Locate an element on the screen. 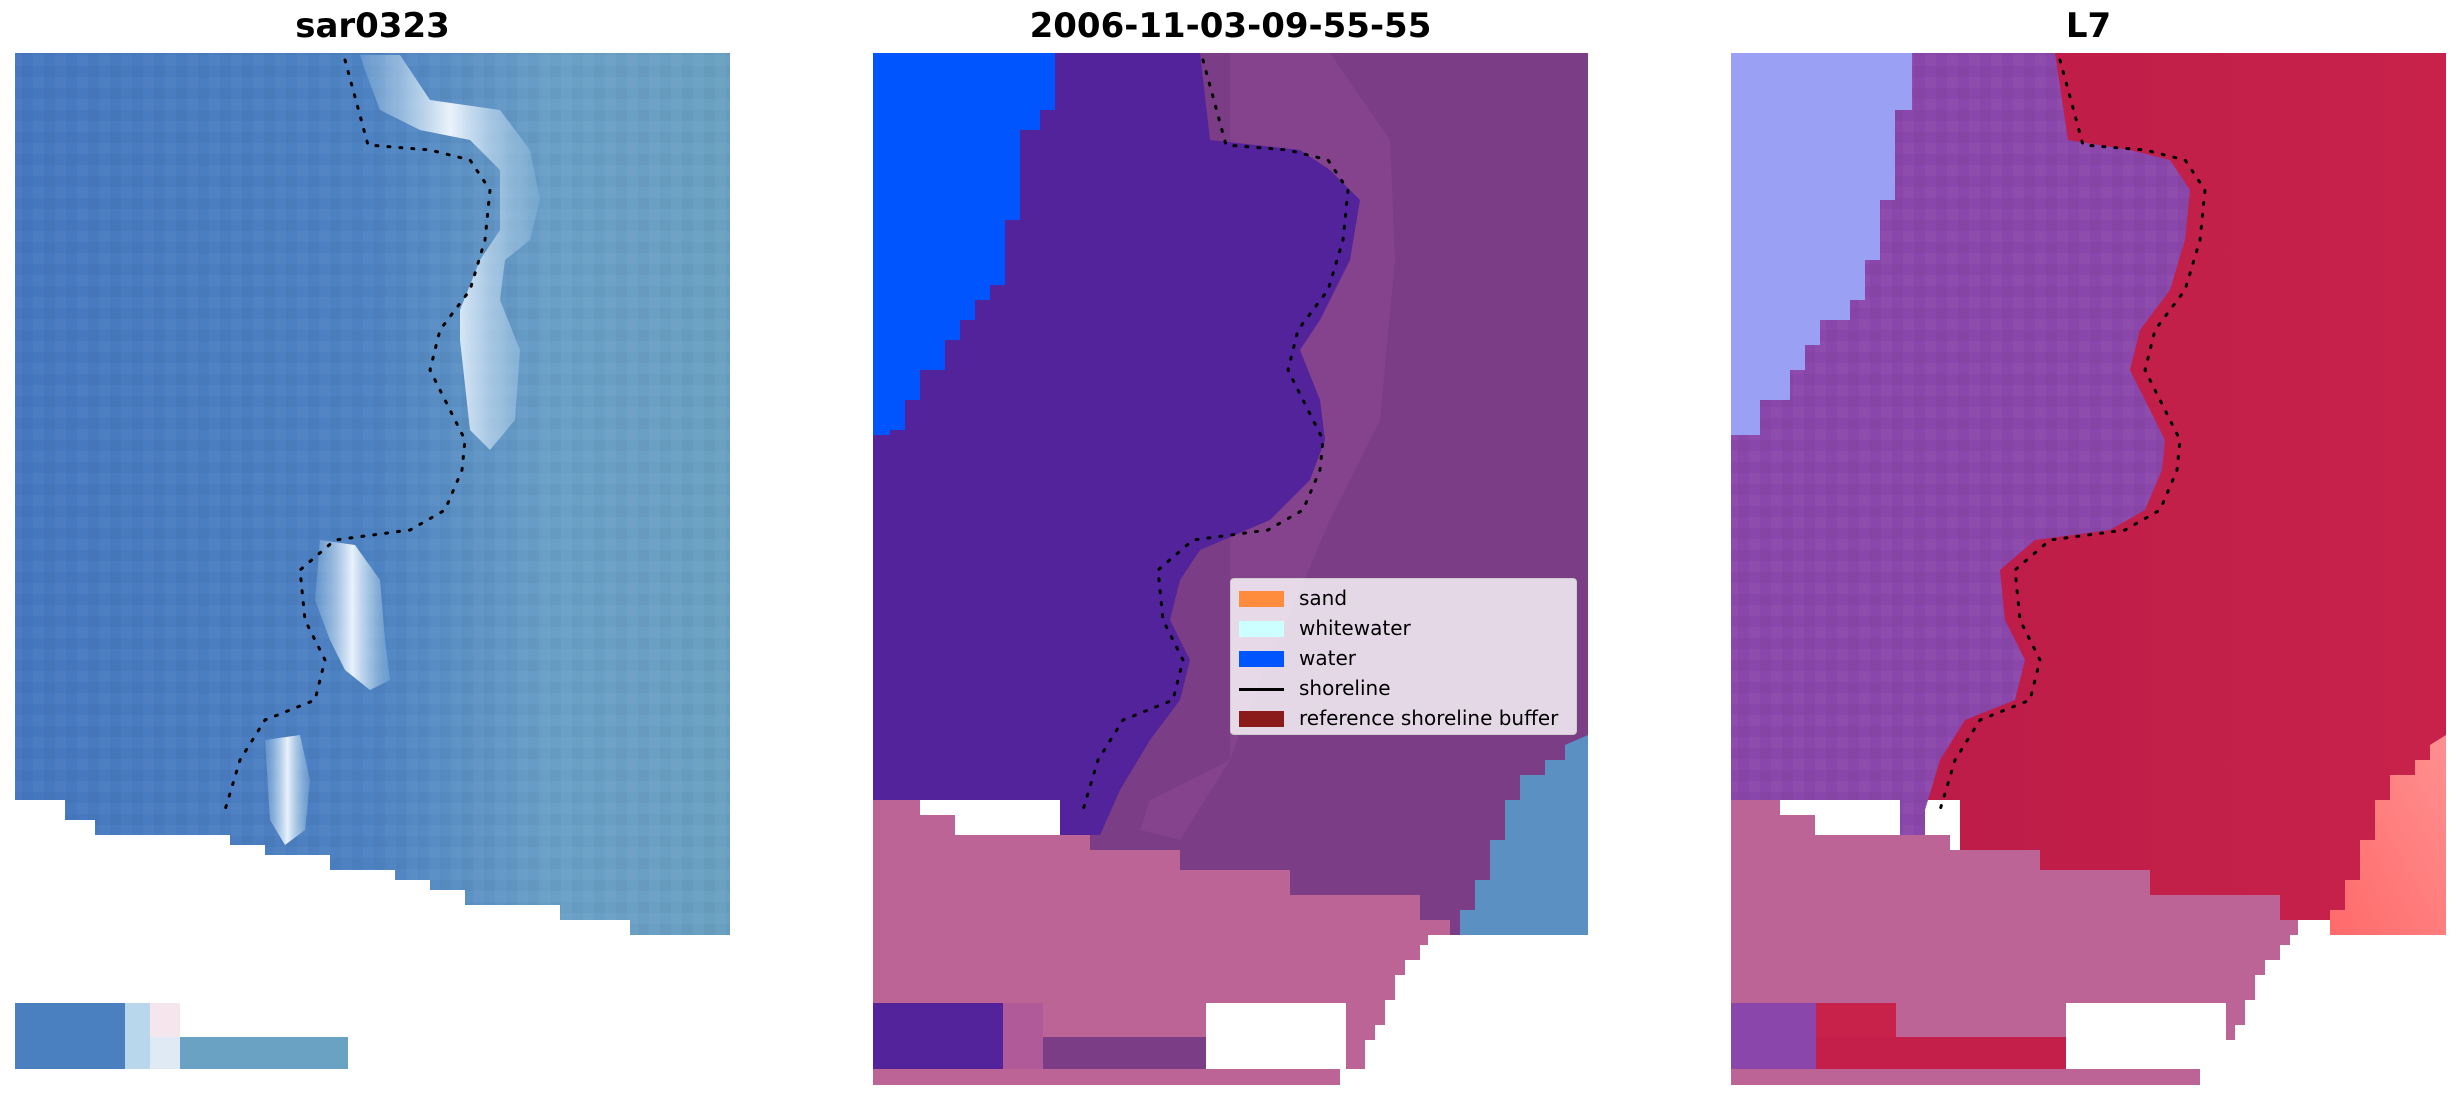 This screenshot has width=2460, height=1099. whitewater-swatch-icon is located at coordinates (1261, 629).